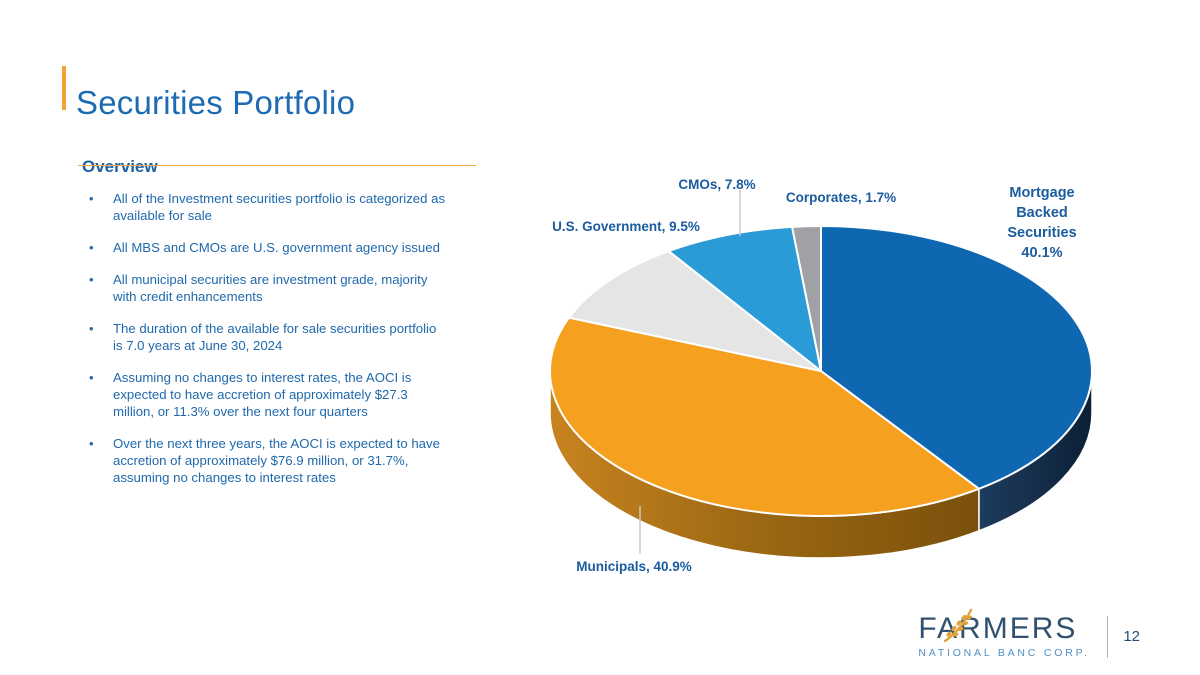 This screenshot has width=1200, height=675. Describe the element at coordinates (216, 103) in the screenshot. I see `page-title: Securities Portfolio` at that location.